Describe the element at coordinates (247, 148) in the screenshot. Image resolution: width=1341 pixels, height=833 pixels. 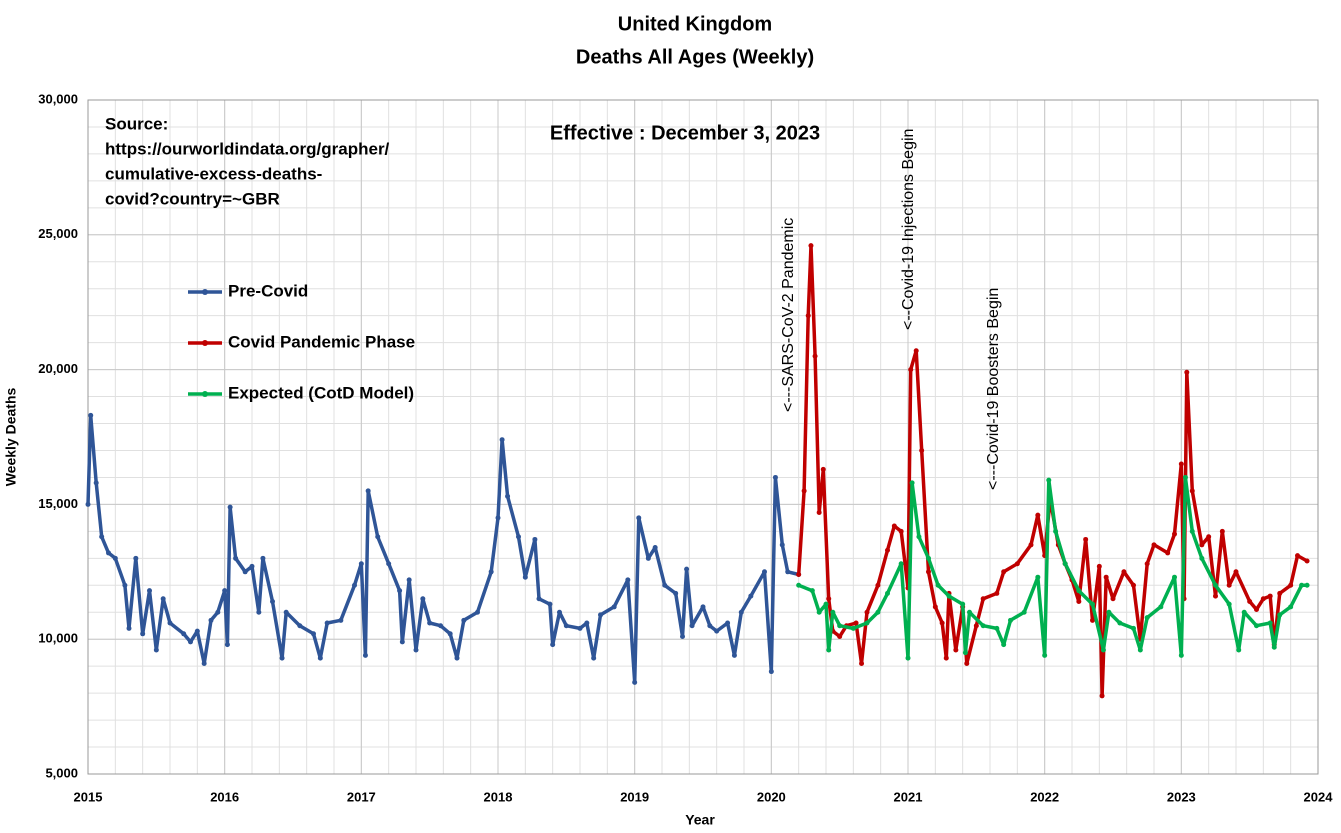
I see `source-text: https://ourworldindata.org/grapher/` at that location.